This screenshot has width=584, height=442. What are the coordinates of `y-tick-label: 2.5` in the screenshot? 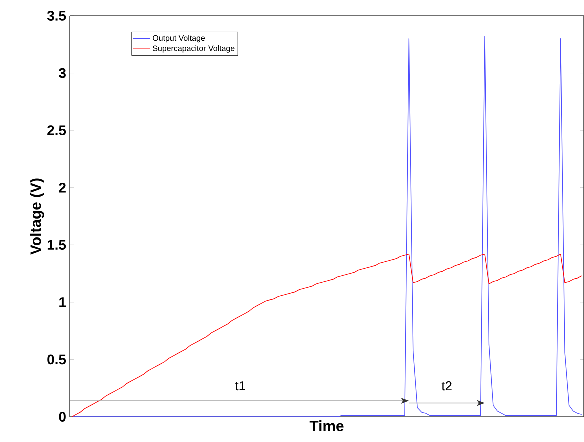 It's located at (57, 131).